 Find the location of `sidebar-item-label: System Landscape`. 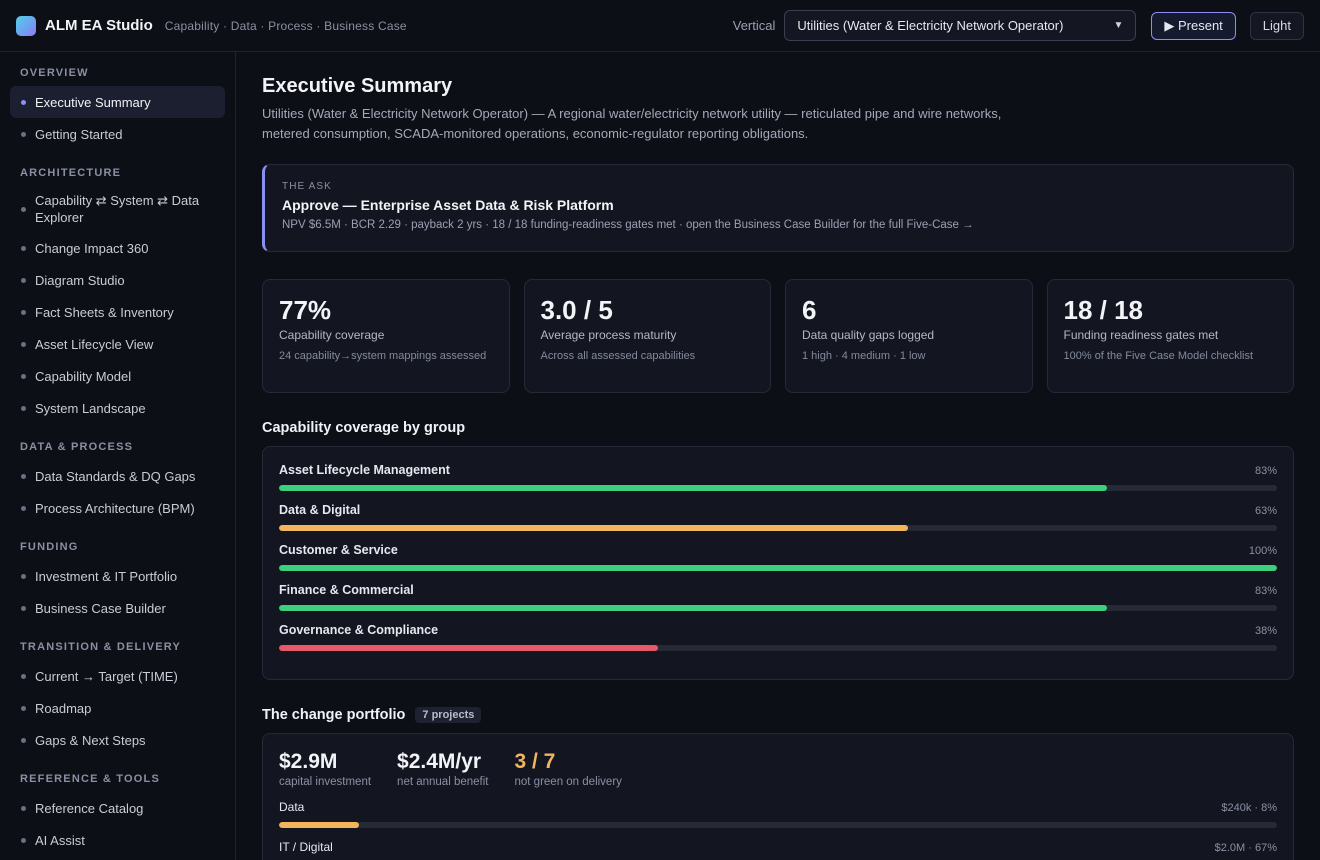

sidebar-item-label: System Landscape is located at coordinates (90, 408).